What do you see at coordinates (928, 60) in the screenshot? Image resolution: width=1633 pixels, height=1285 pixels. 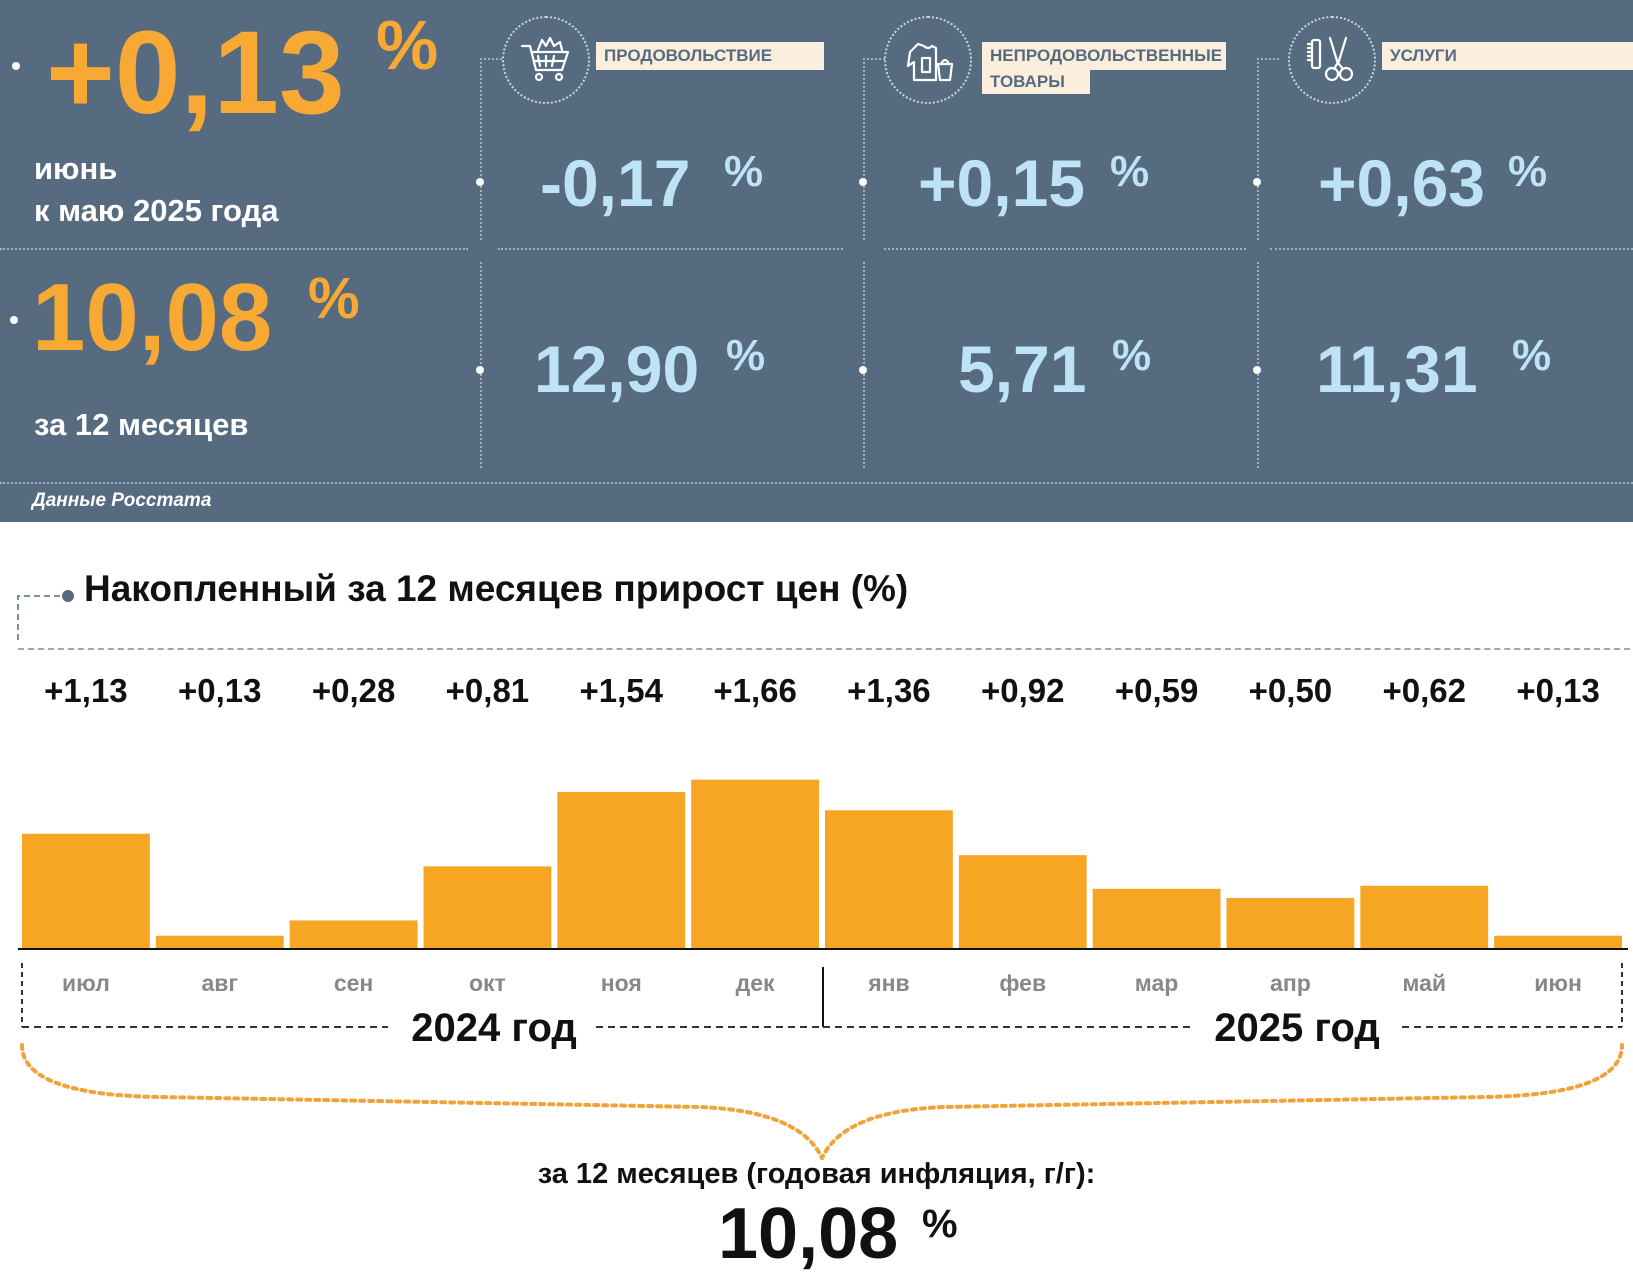 I see `clothing-icon` at bounding box center [928, 60].